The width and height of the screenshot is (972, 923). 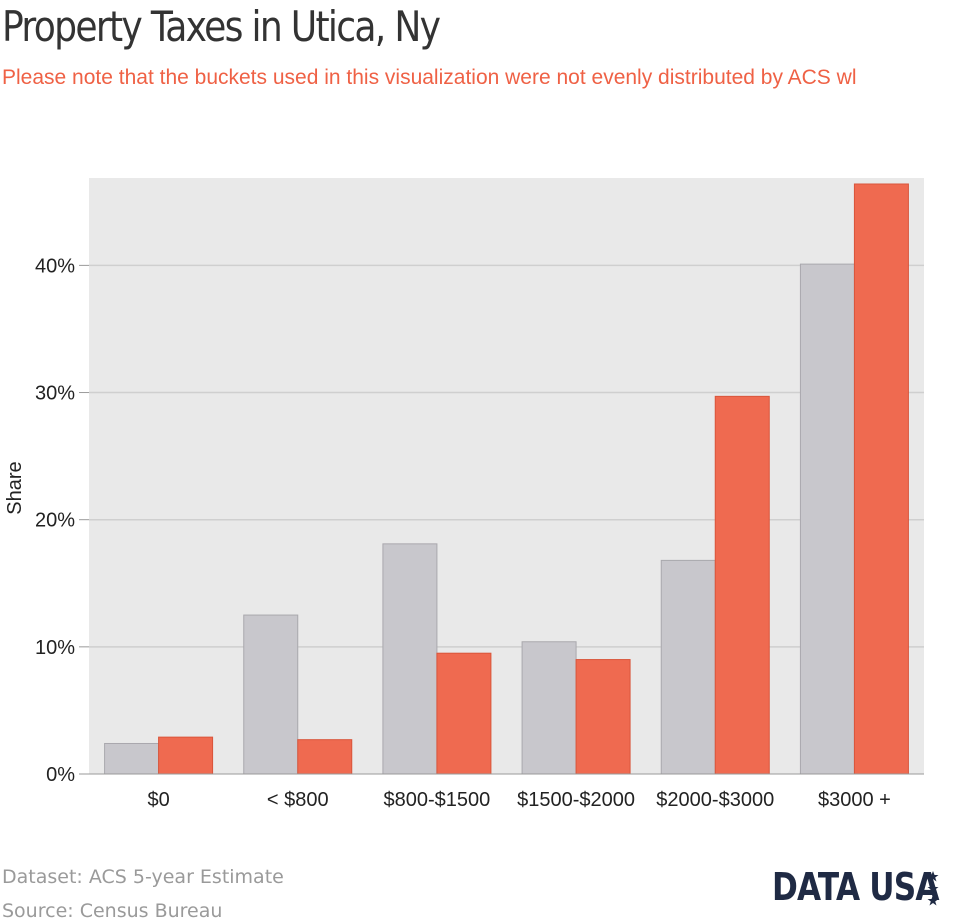 What do you see at coordinates (143, 877) in the screenshot?
I see `dataset-label: Dataset: ACS 5-year Estimate` at bounding box center [143, 877].